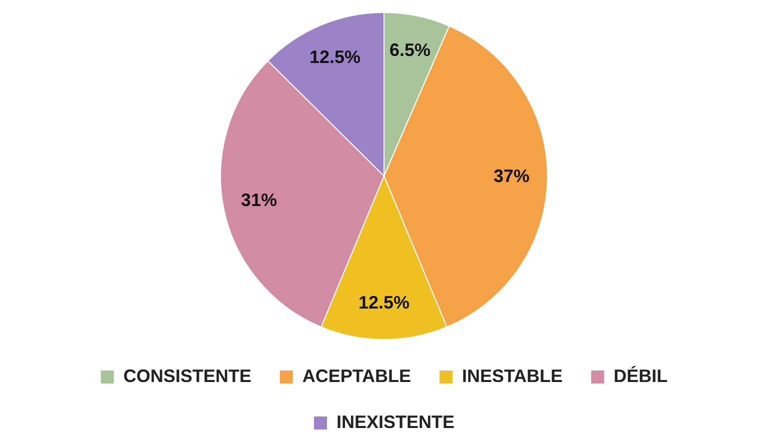  Describe the element at coordinates (641, 376) in the screenshot. I see `legend-label: DÉBIL` at that location.